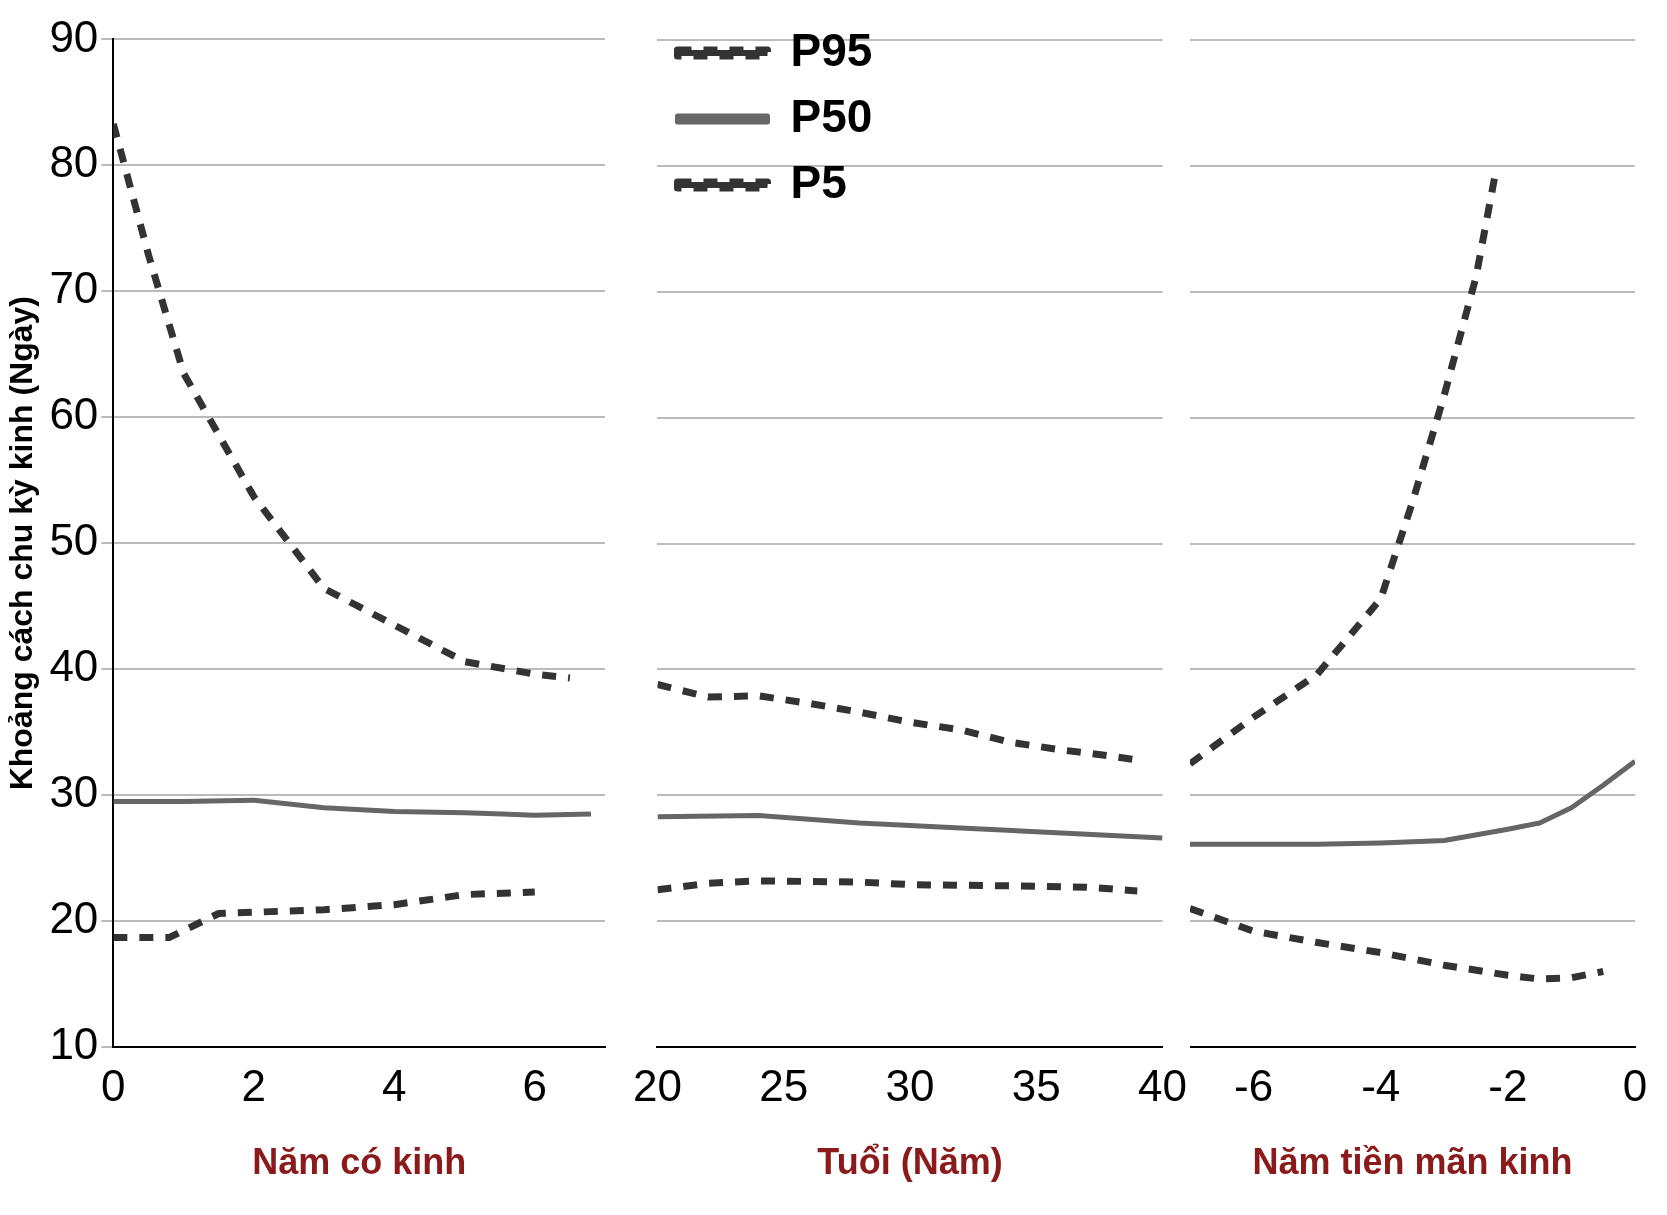 This screenshot has height=1215, width=1667. I want to click on x-tick-label: 30, so click(910, 1085).